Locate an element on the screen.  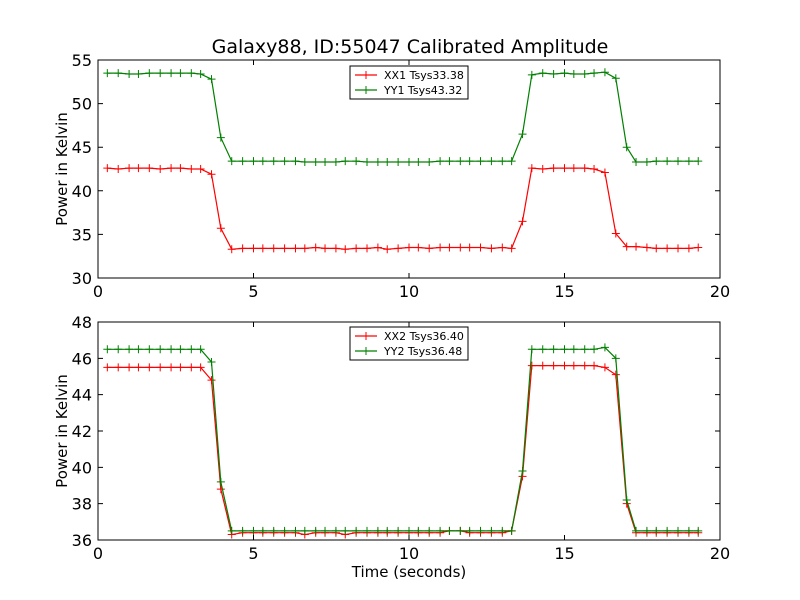
y-tick-label: 30 is located at coordinates (82, 278).